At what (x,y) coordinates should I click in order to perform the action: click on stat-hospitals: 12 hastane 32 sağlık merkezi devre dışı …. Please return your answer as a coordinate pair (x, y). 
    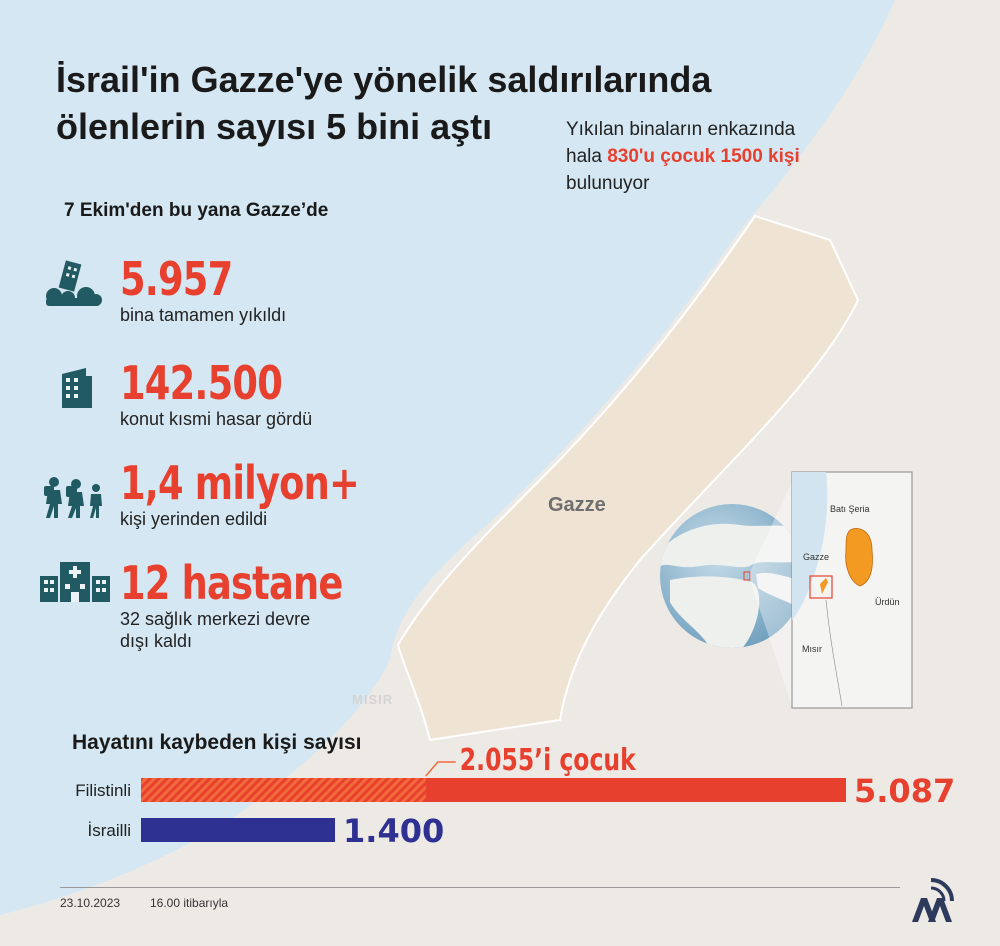
    Looking at the image, I should click on (259, 605).